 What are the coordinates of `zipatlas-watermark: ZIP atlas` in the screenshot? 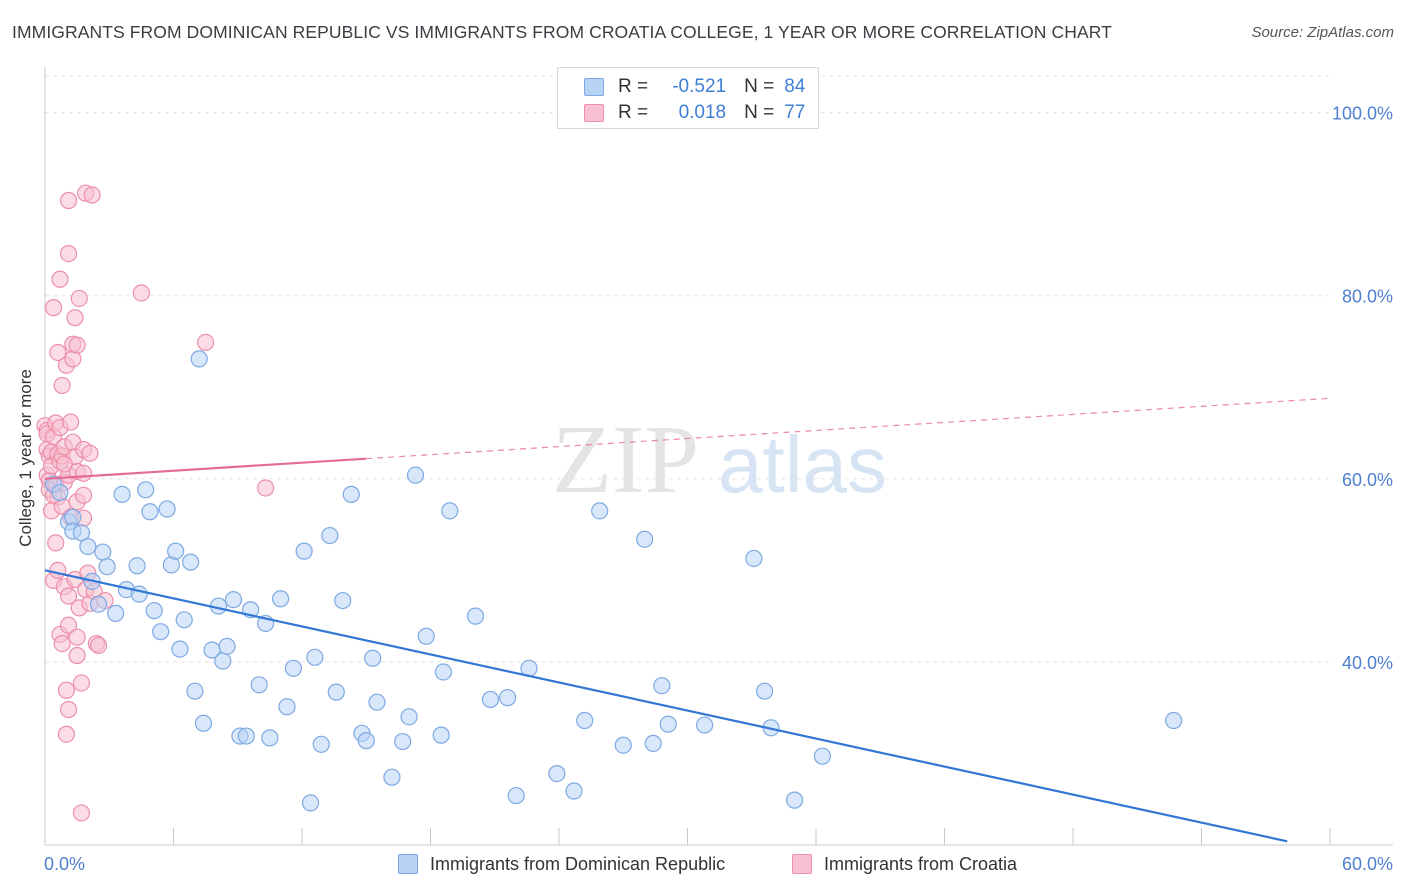 It's located at (719, 460).